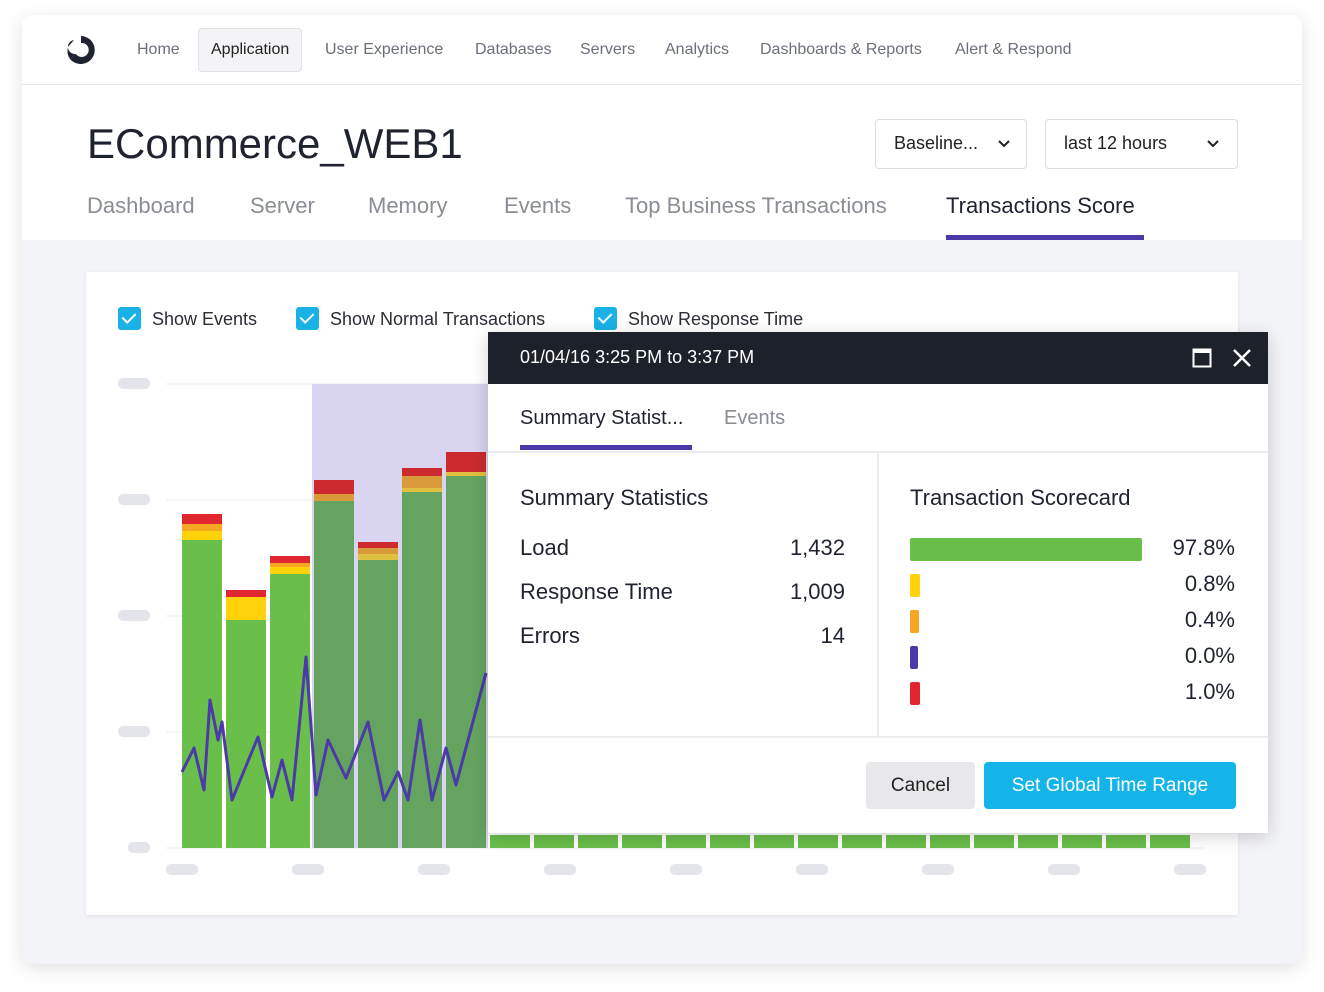 This screenshot has height=992, width=1324. What do you see at coordinates (608, 49) in the screenshot?
I see `nav-item: Servers` at bounding box center [608, 49].